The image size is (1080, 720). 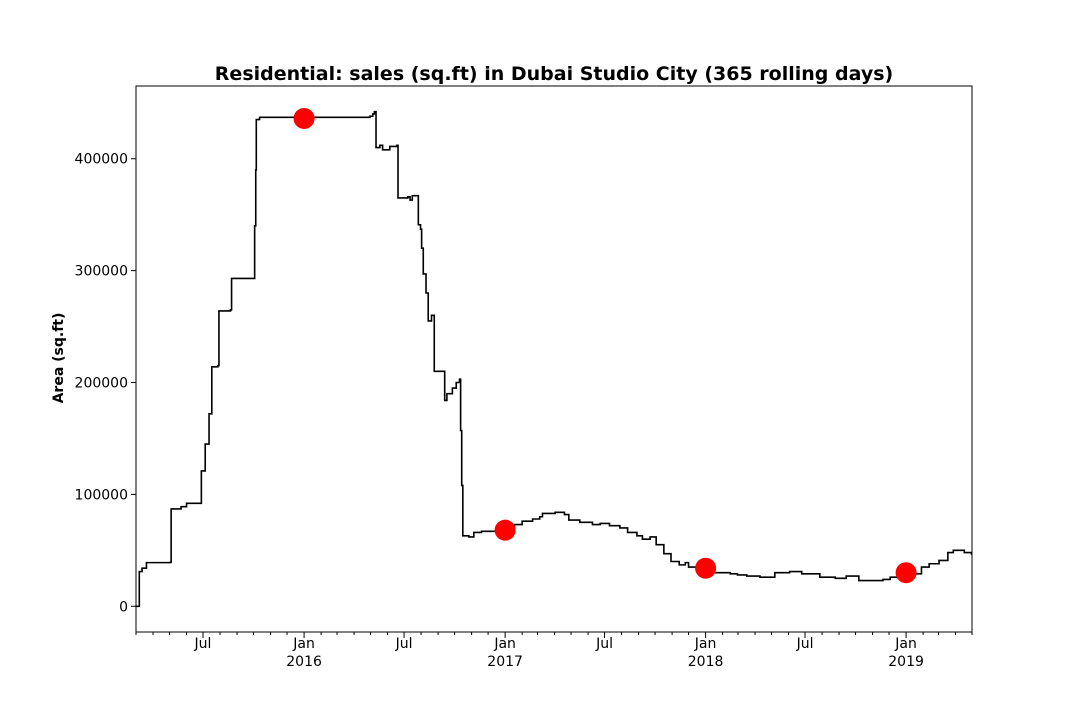 What do you see at coordinates (101, 160) in the screenshot?
I see `y-tick-label: 400000` at bounding box center [101, 160].